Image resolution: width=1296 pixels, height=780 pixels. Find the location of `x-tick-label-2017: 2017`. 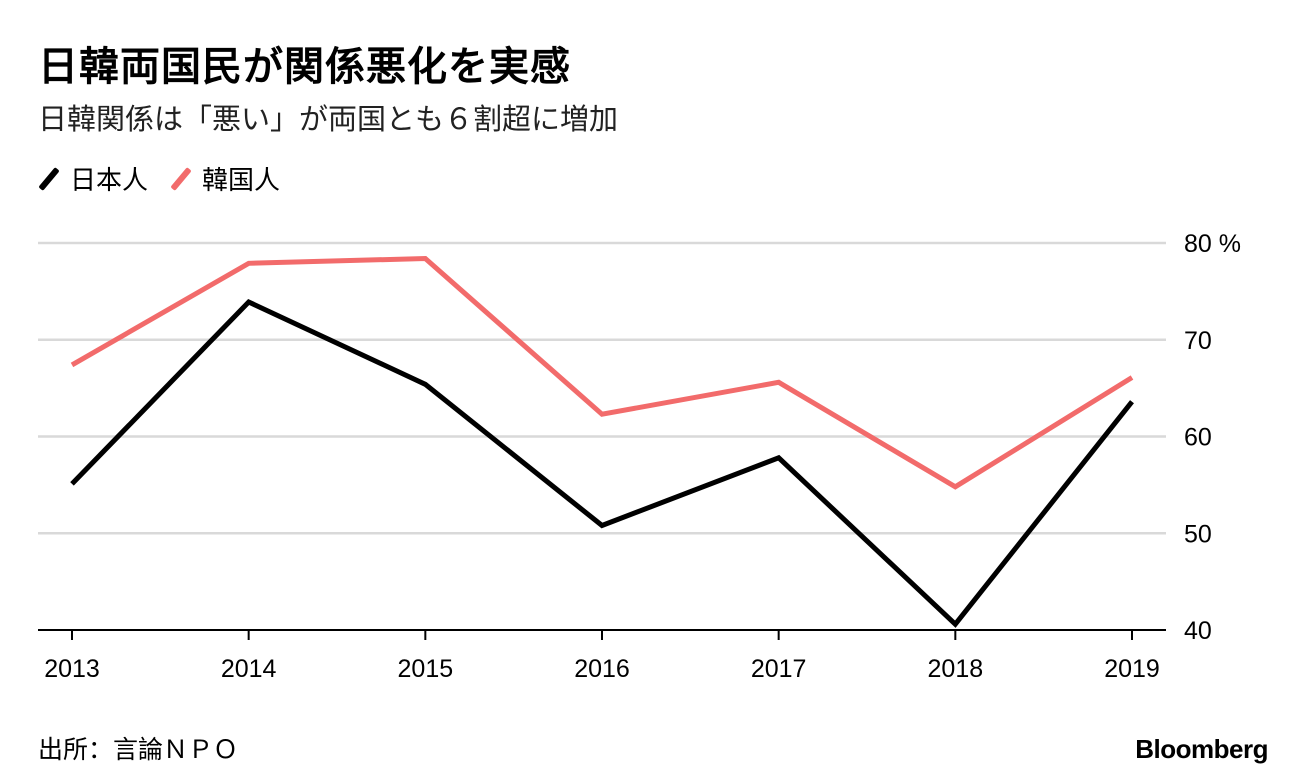

x-tick-label-2017: 2017 is located at coordinates (779, 669).